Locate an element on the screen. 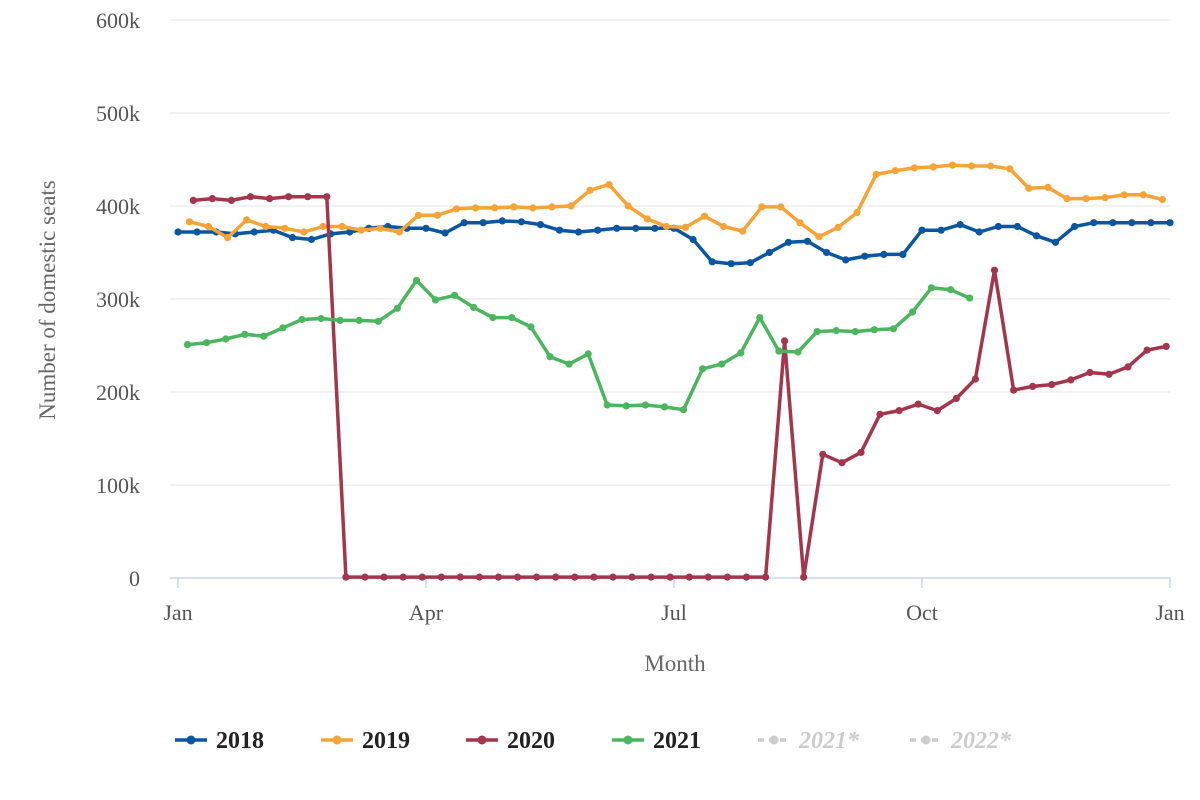 This screenshot has width=1200, height=800. x-tick-label: Apr is located at coordinates (426, 612).